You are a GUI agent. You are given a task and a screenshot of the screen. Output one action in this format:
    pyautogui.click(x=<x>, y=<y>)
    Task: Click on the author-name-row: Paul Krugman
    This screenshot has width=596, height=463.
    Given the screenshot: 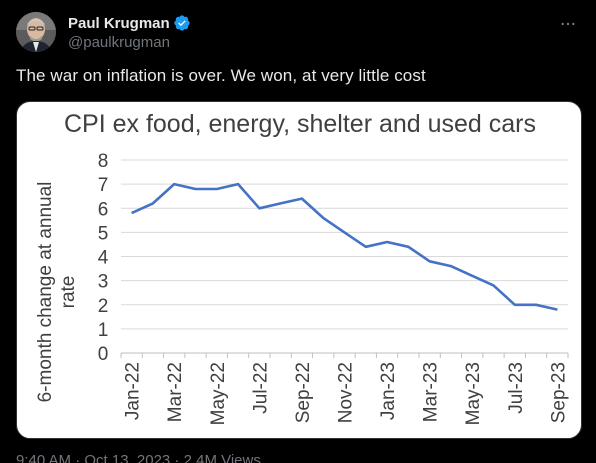 What is the action you would take?
    pyautogui.click(x=129, y=23)
    